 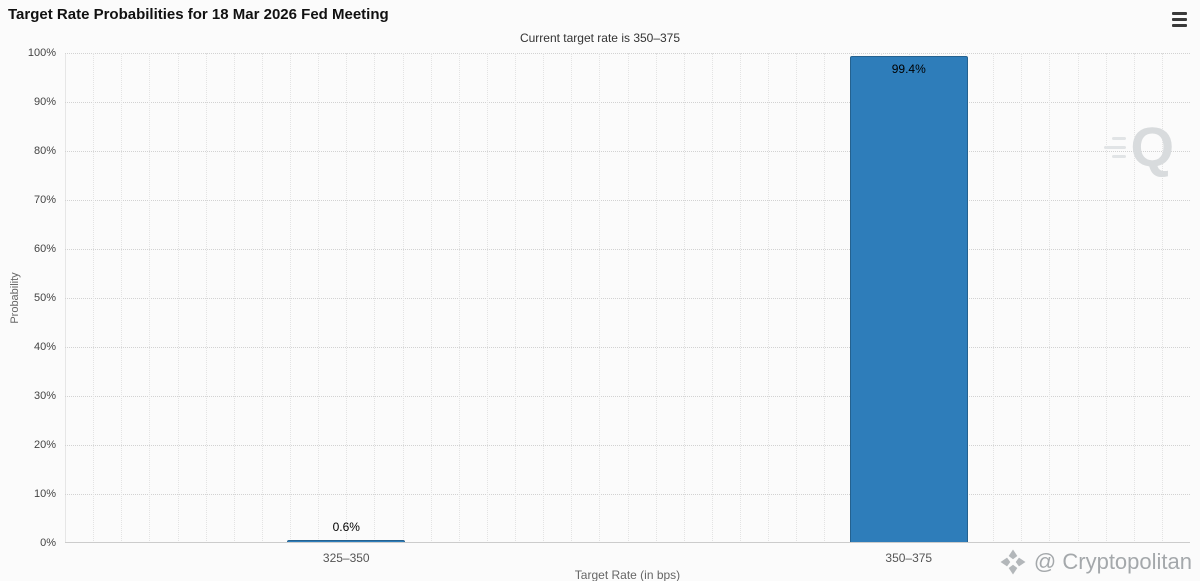 I want to click on y-tick-label: 0%, so click(x=48, y=543).